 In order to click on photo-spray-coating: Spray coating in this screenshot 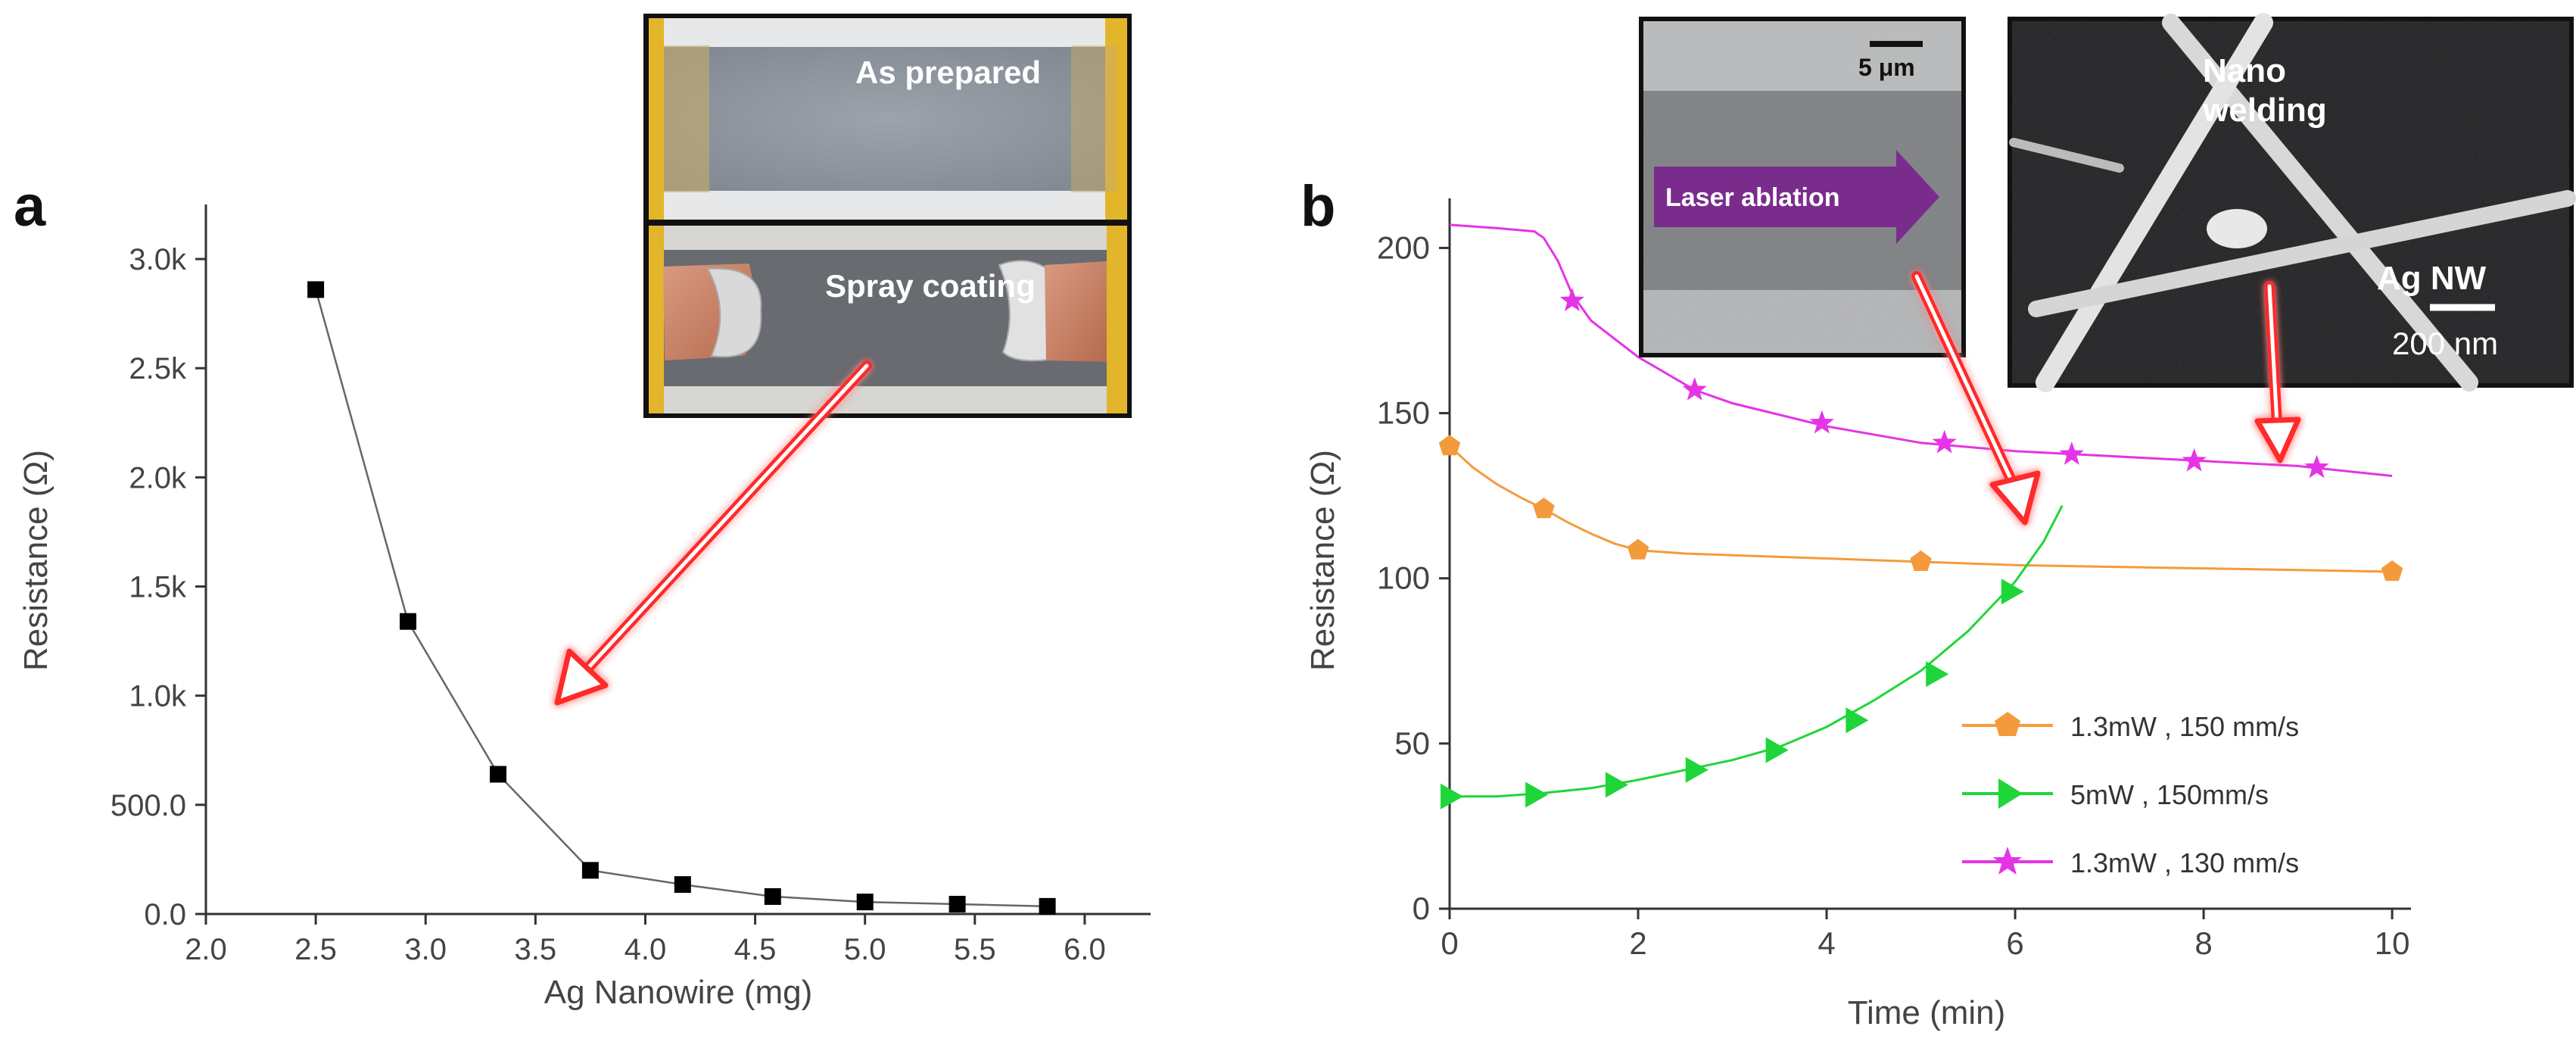, I will do `click(887, 319)`.